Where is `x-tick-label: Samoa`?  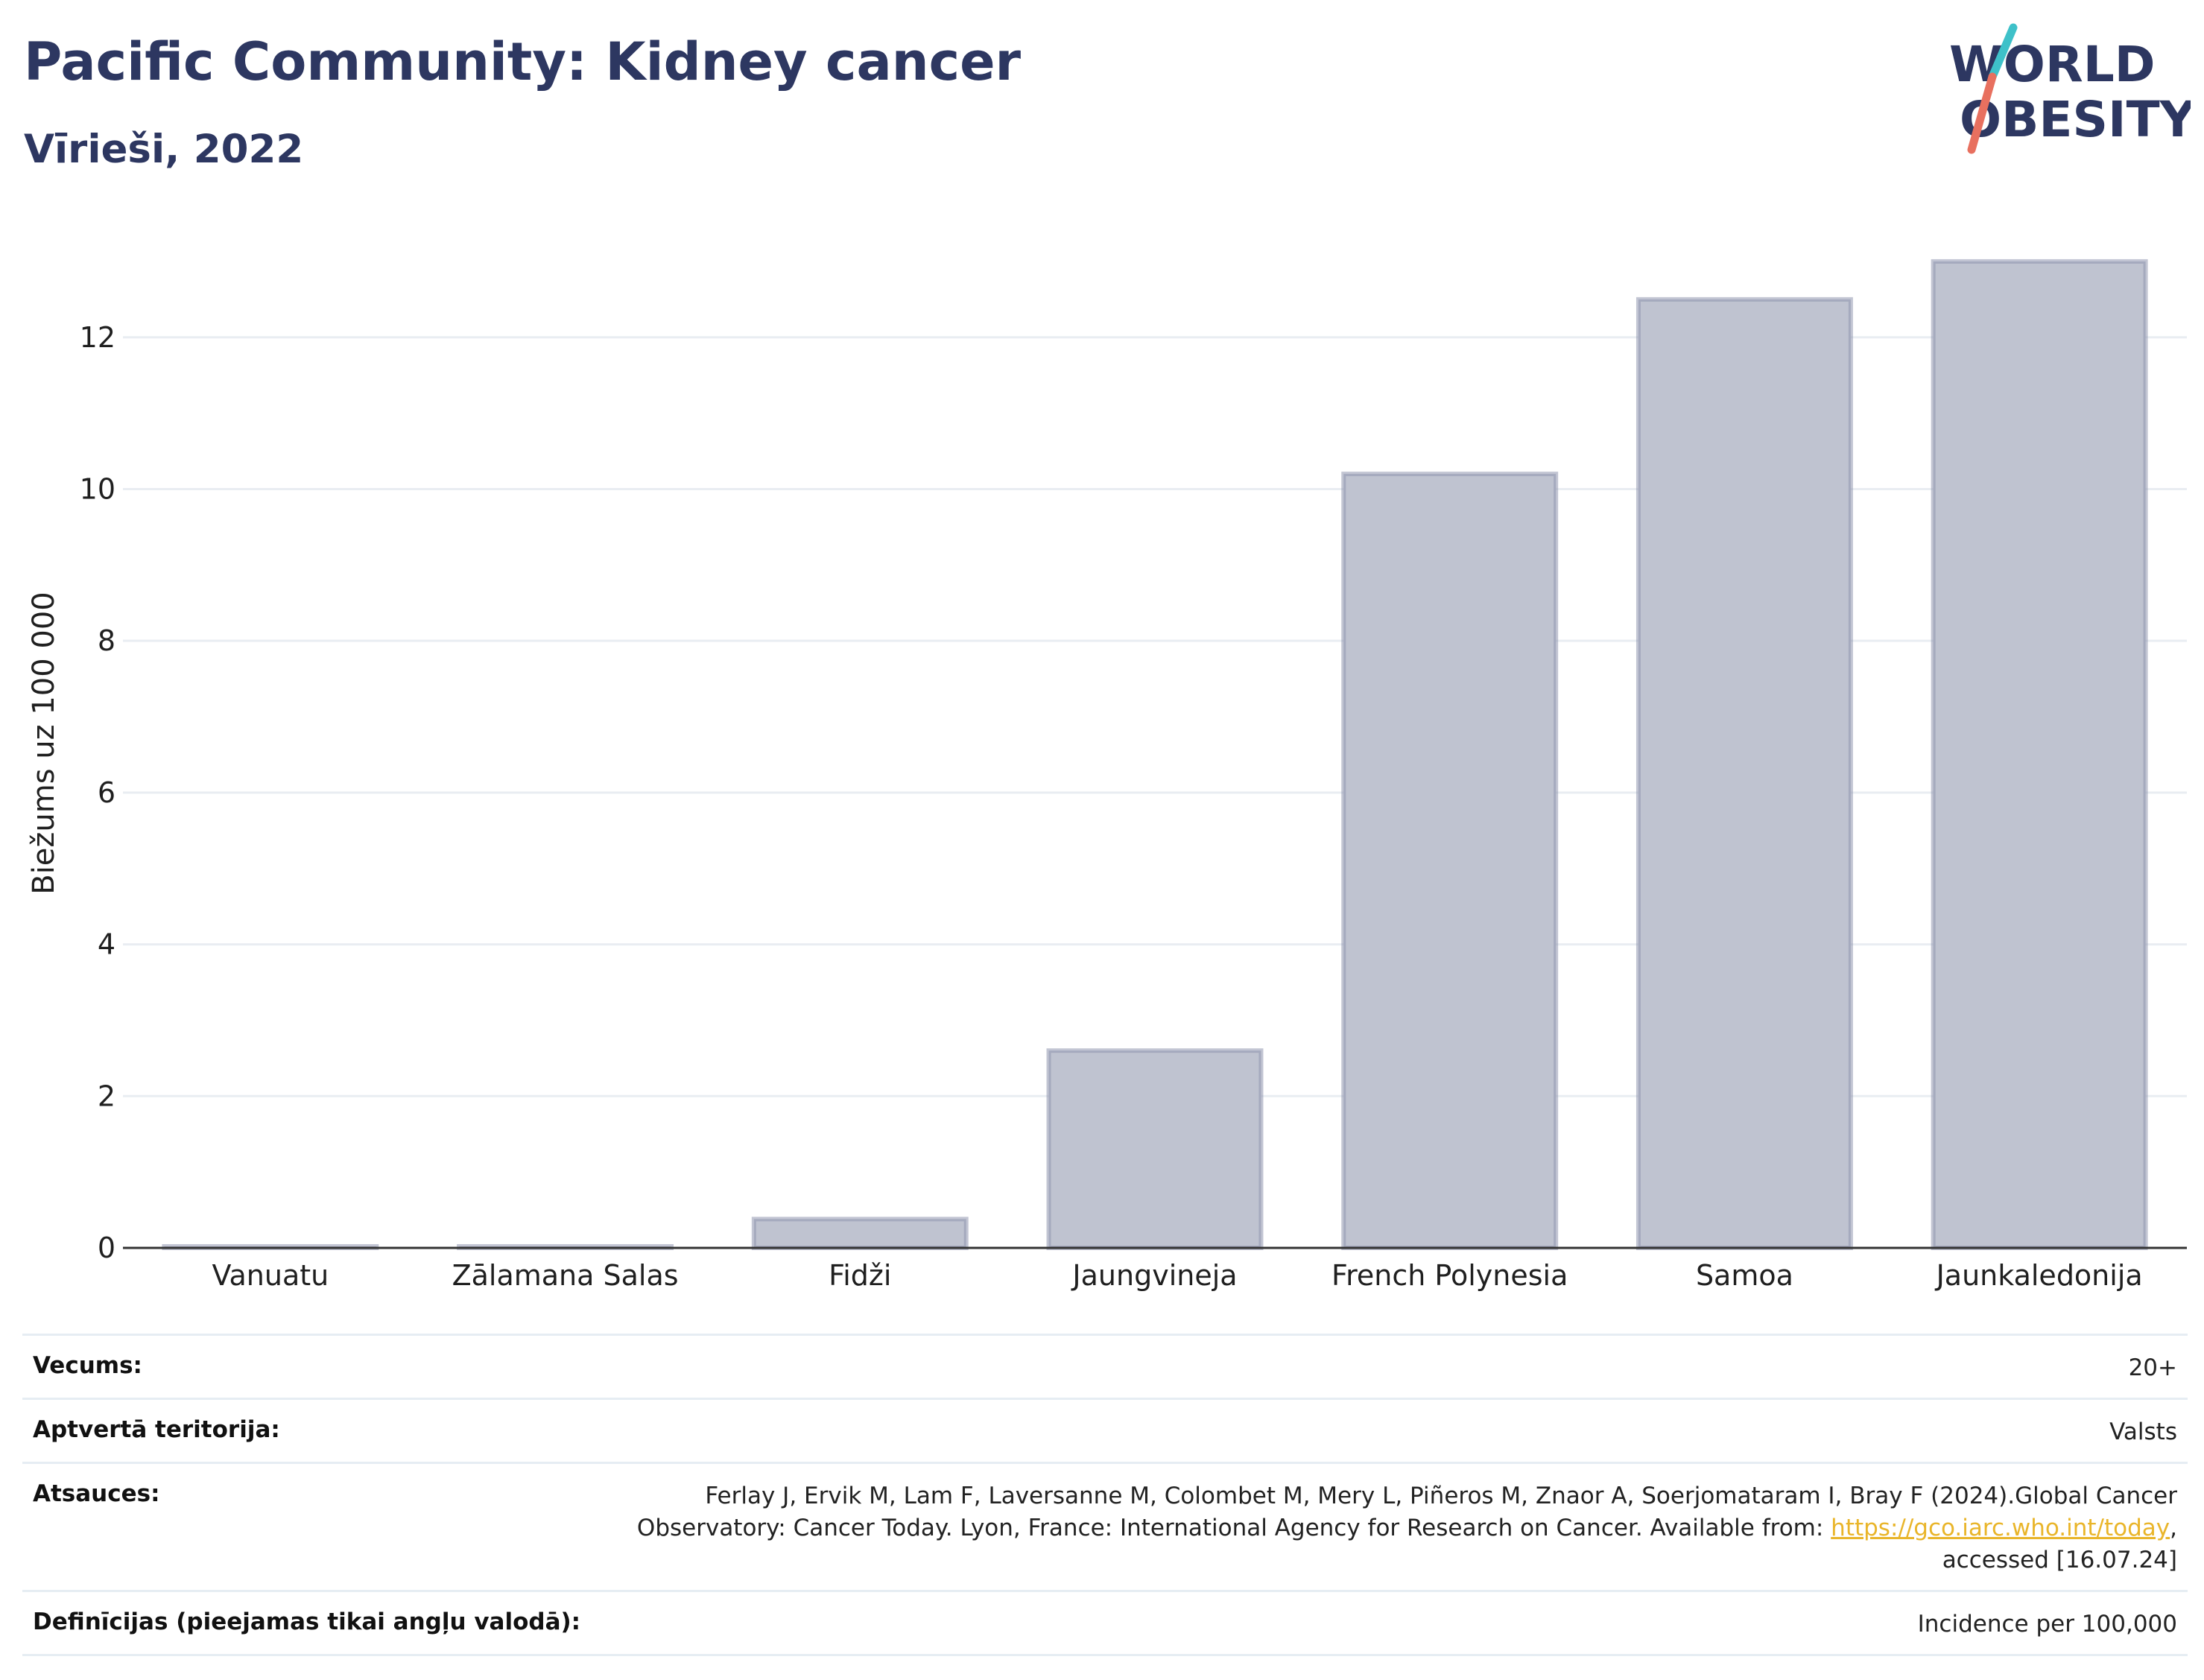 x-tick-label: Samoa is located at coordinates (1745, 1275).